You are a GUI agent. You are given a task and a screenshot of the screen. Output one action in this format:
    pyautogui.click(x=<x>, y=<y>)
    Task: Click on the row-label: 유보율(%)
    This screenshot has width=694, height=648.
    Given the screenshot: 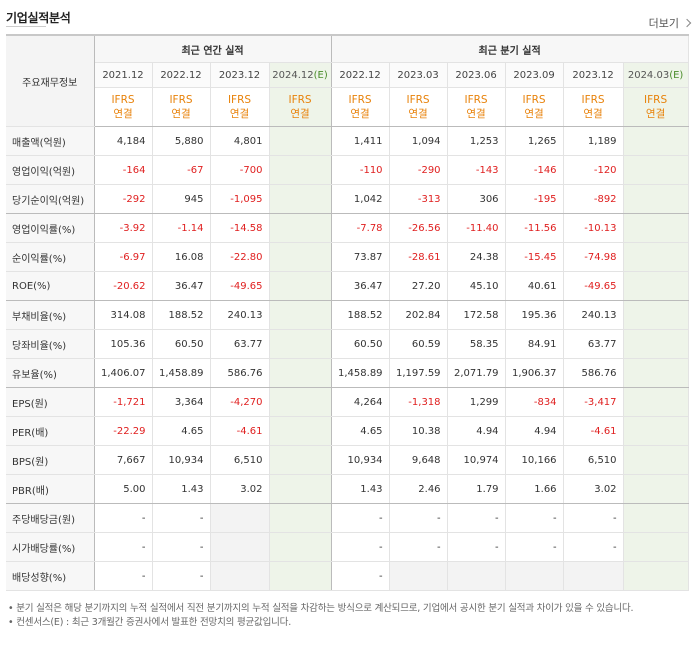 What is the action you would take?
    pyautogui.click(x=50, y=373)
    